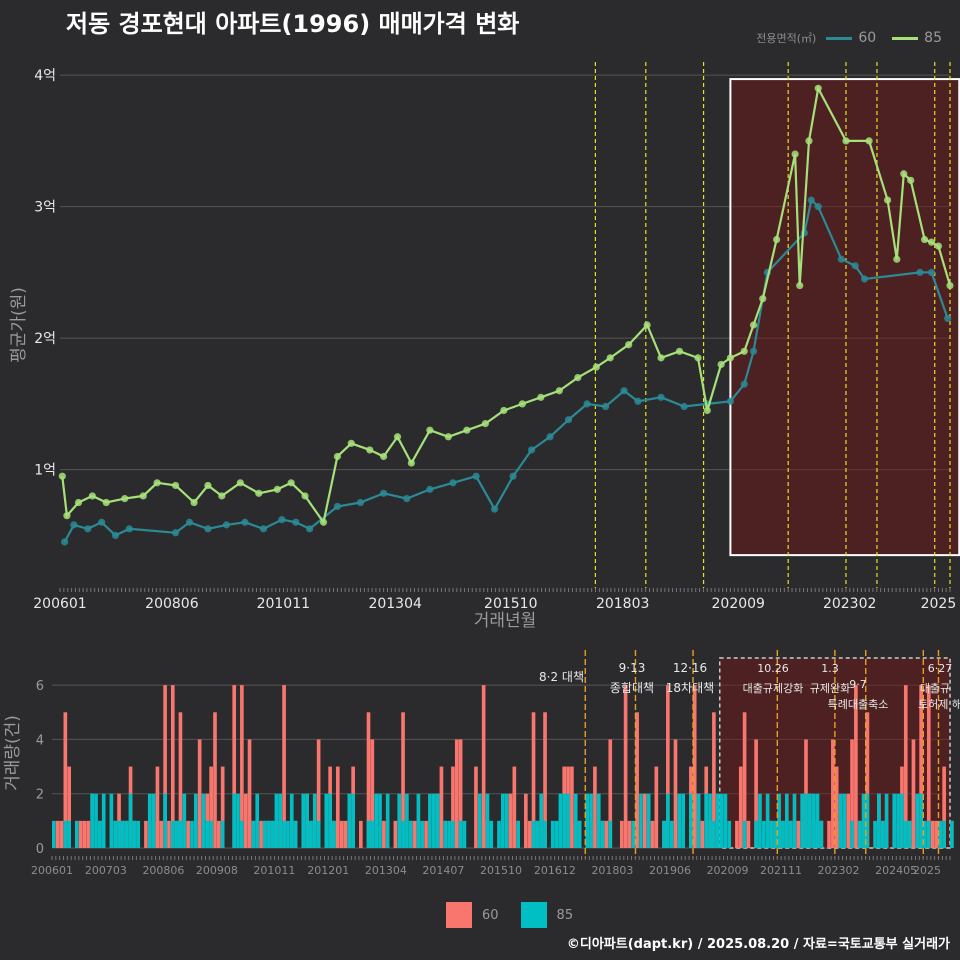 The width and height of the screenshot is (960, 960). I want to click on bar-x-tick-label: 202302, so click(839, 870).